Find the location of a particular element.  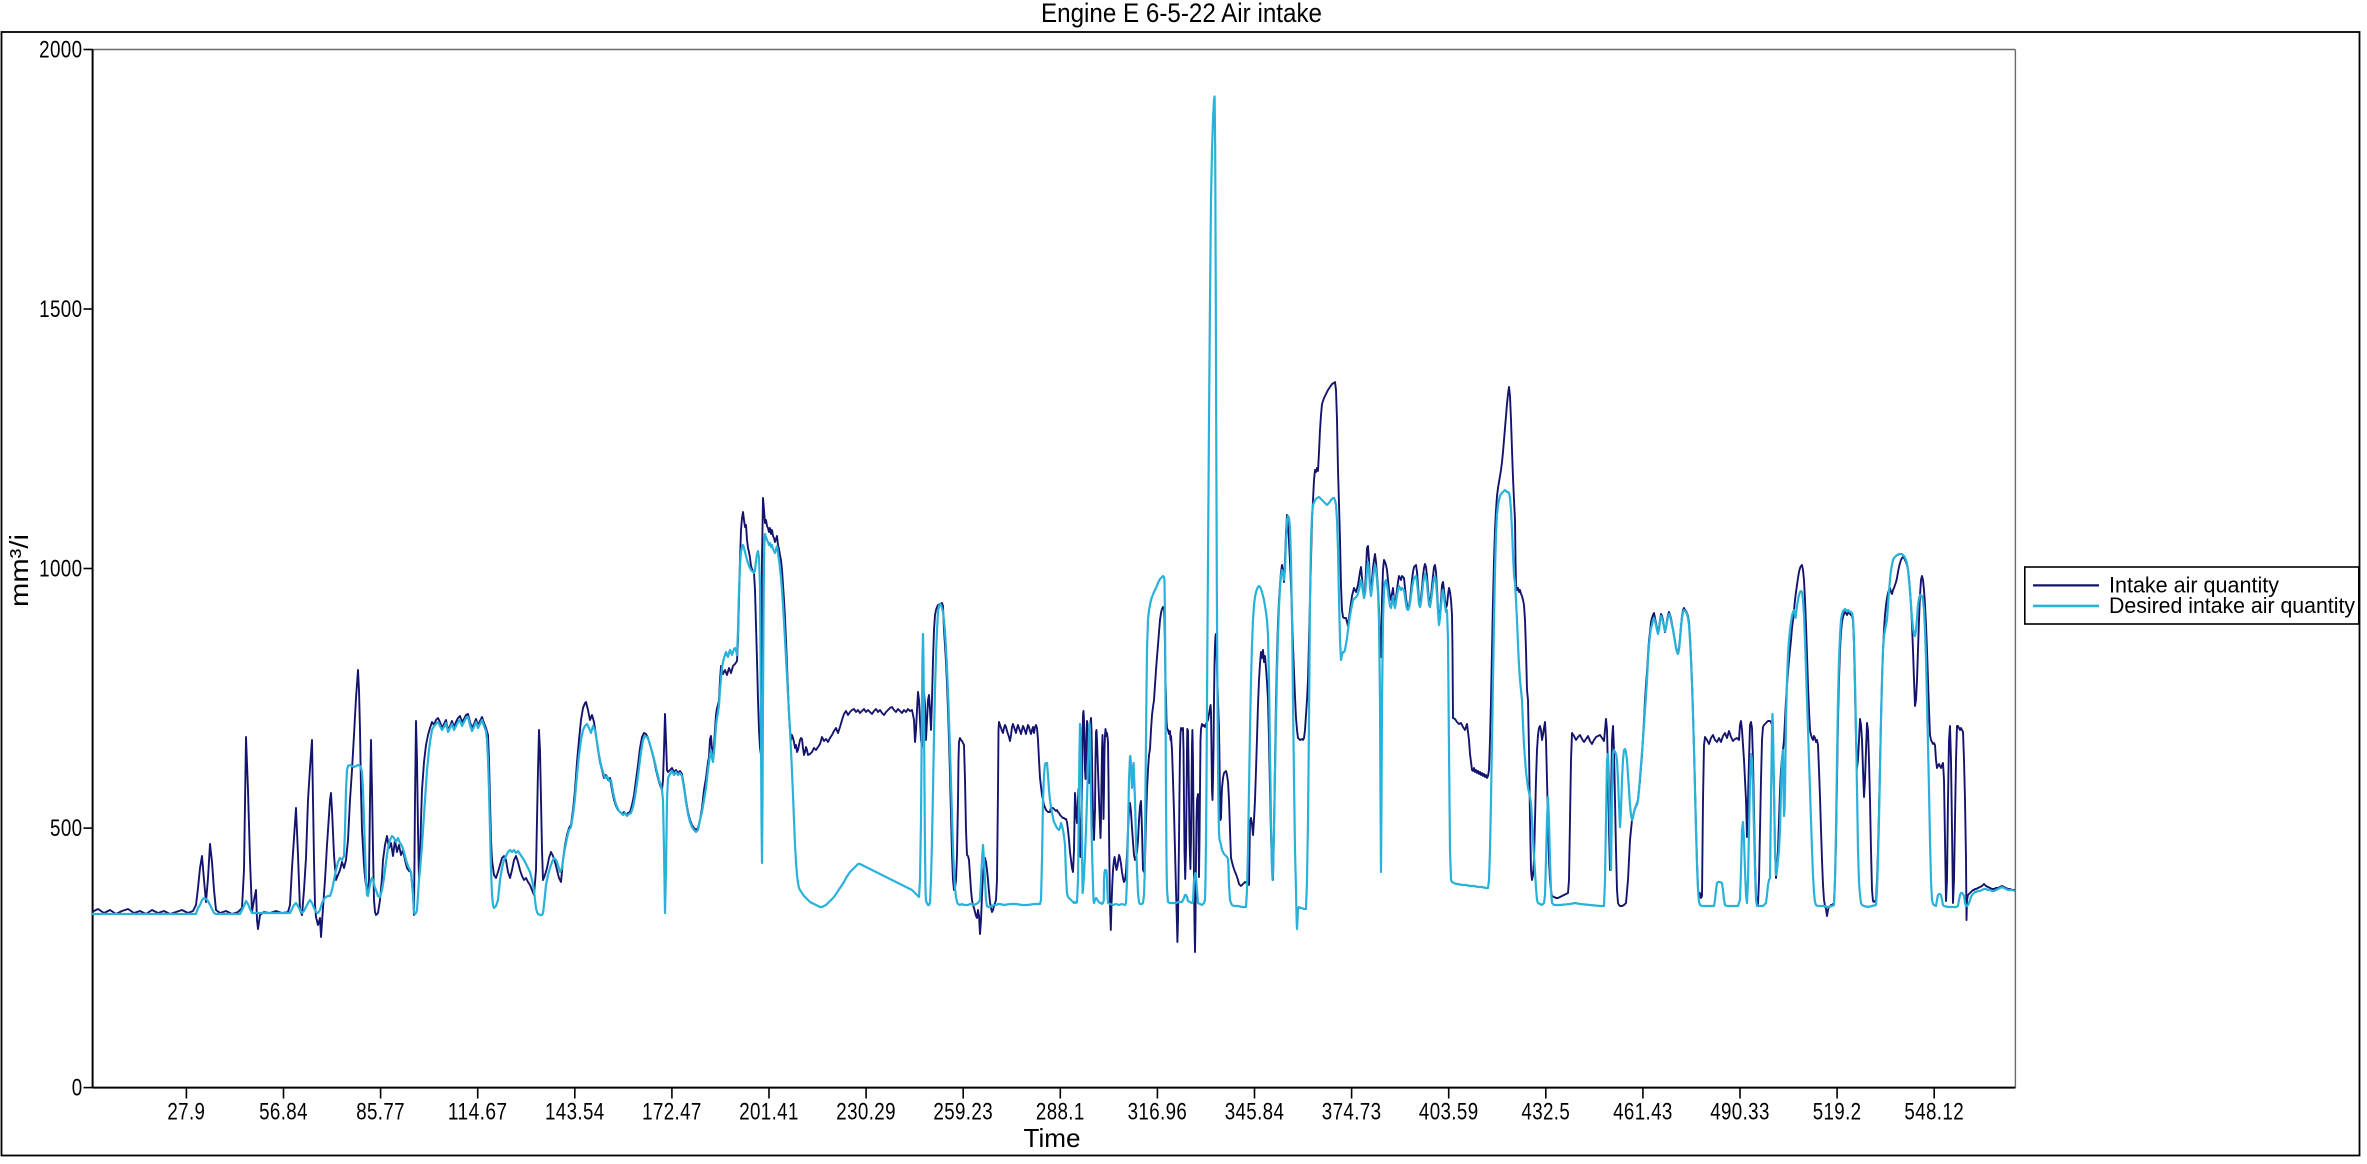

svg-text: Engine E 6-5-22 Air intake is located at coordinates (1181, 14).